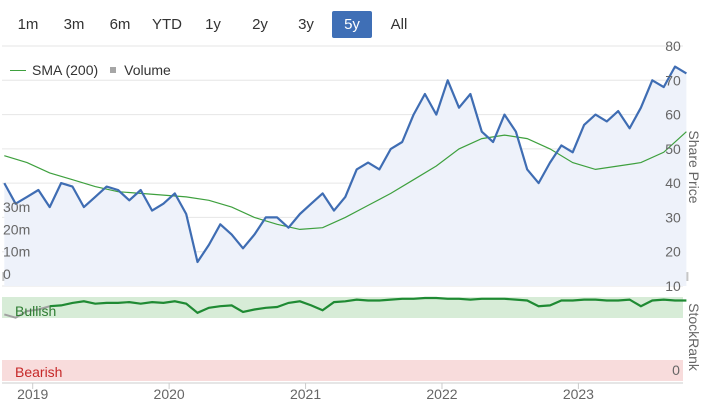 The height and width of the screenshot is (400, 705). What do you see at coordinates (673, 183) in the screenshot?
I see `share-price-tick-label: 40` at bounding box center [673, 183].